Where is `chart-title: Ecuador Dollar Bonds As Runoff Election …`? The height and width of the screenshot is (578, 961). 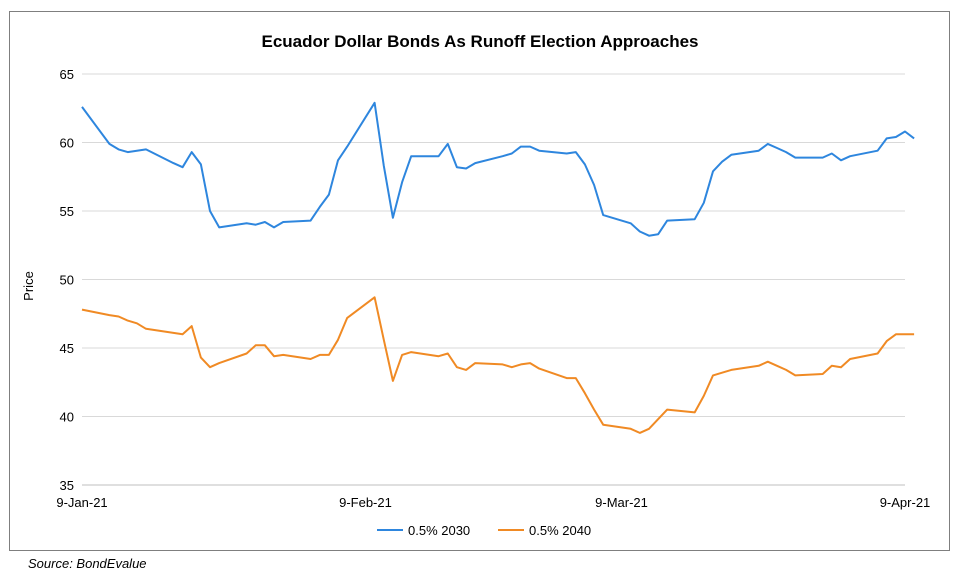 chart-title: Ecuador Dollar Bonds As Runoff Election … is located at coordinates (479, 41).